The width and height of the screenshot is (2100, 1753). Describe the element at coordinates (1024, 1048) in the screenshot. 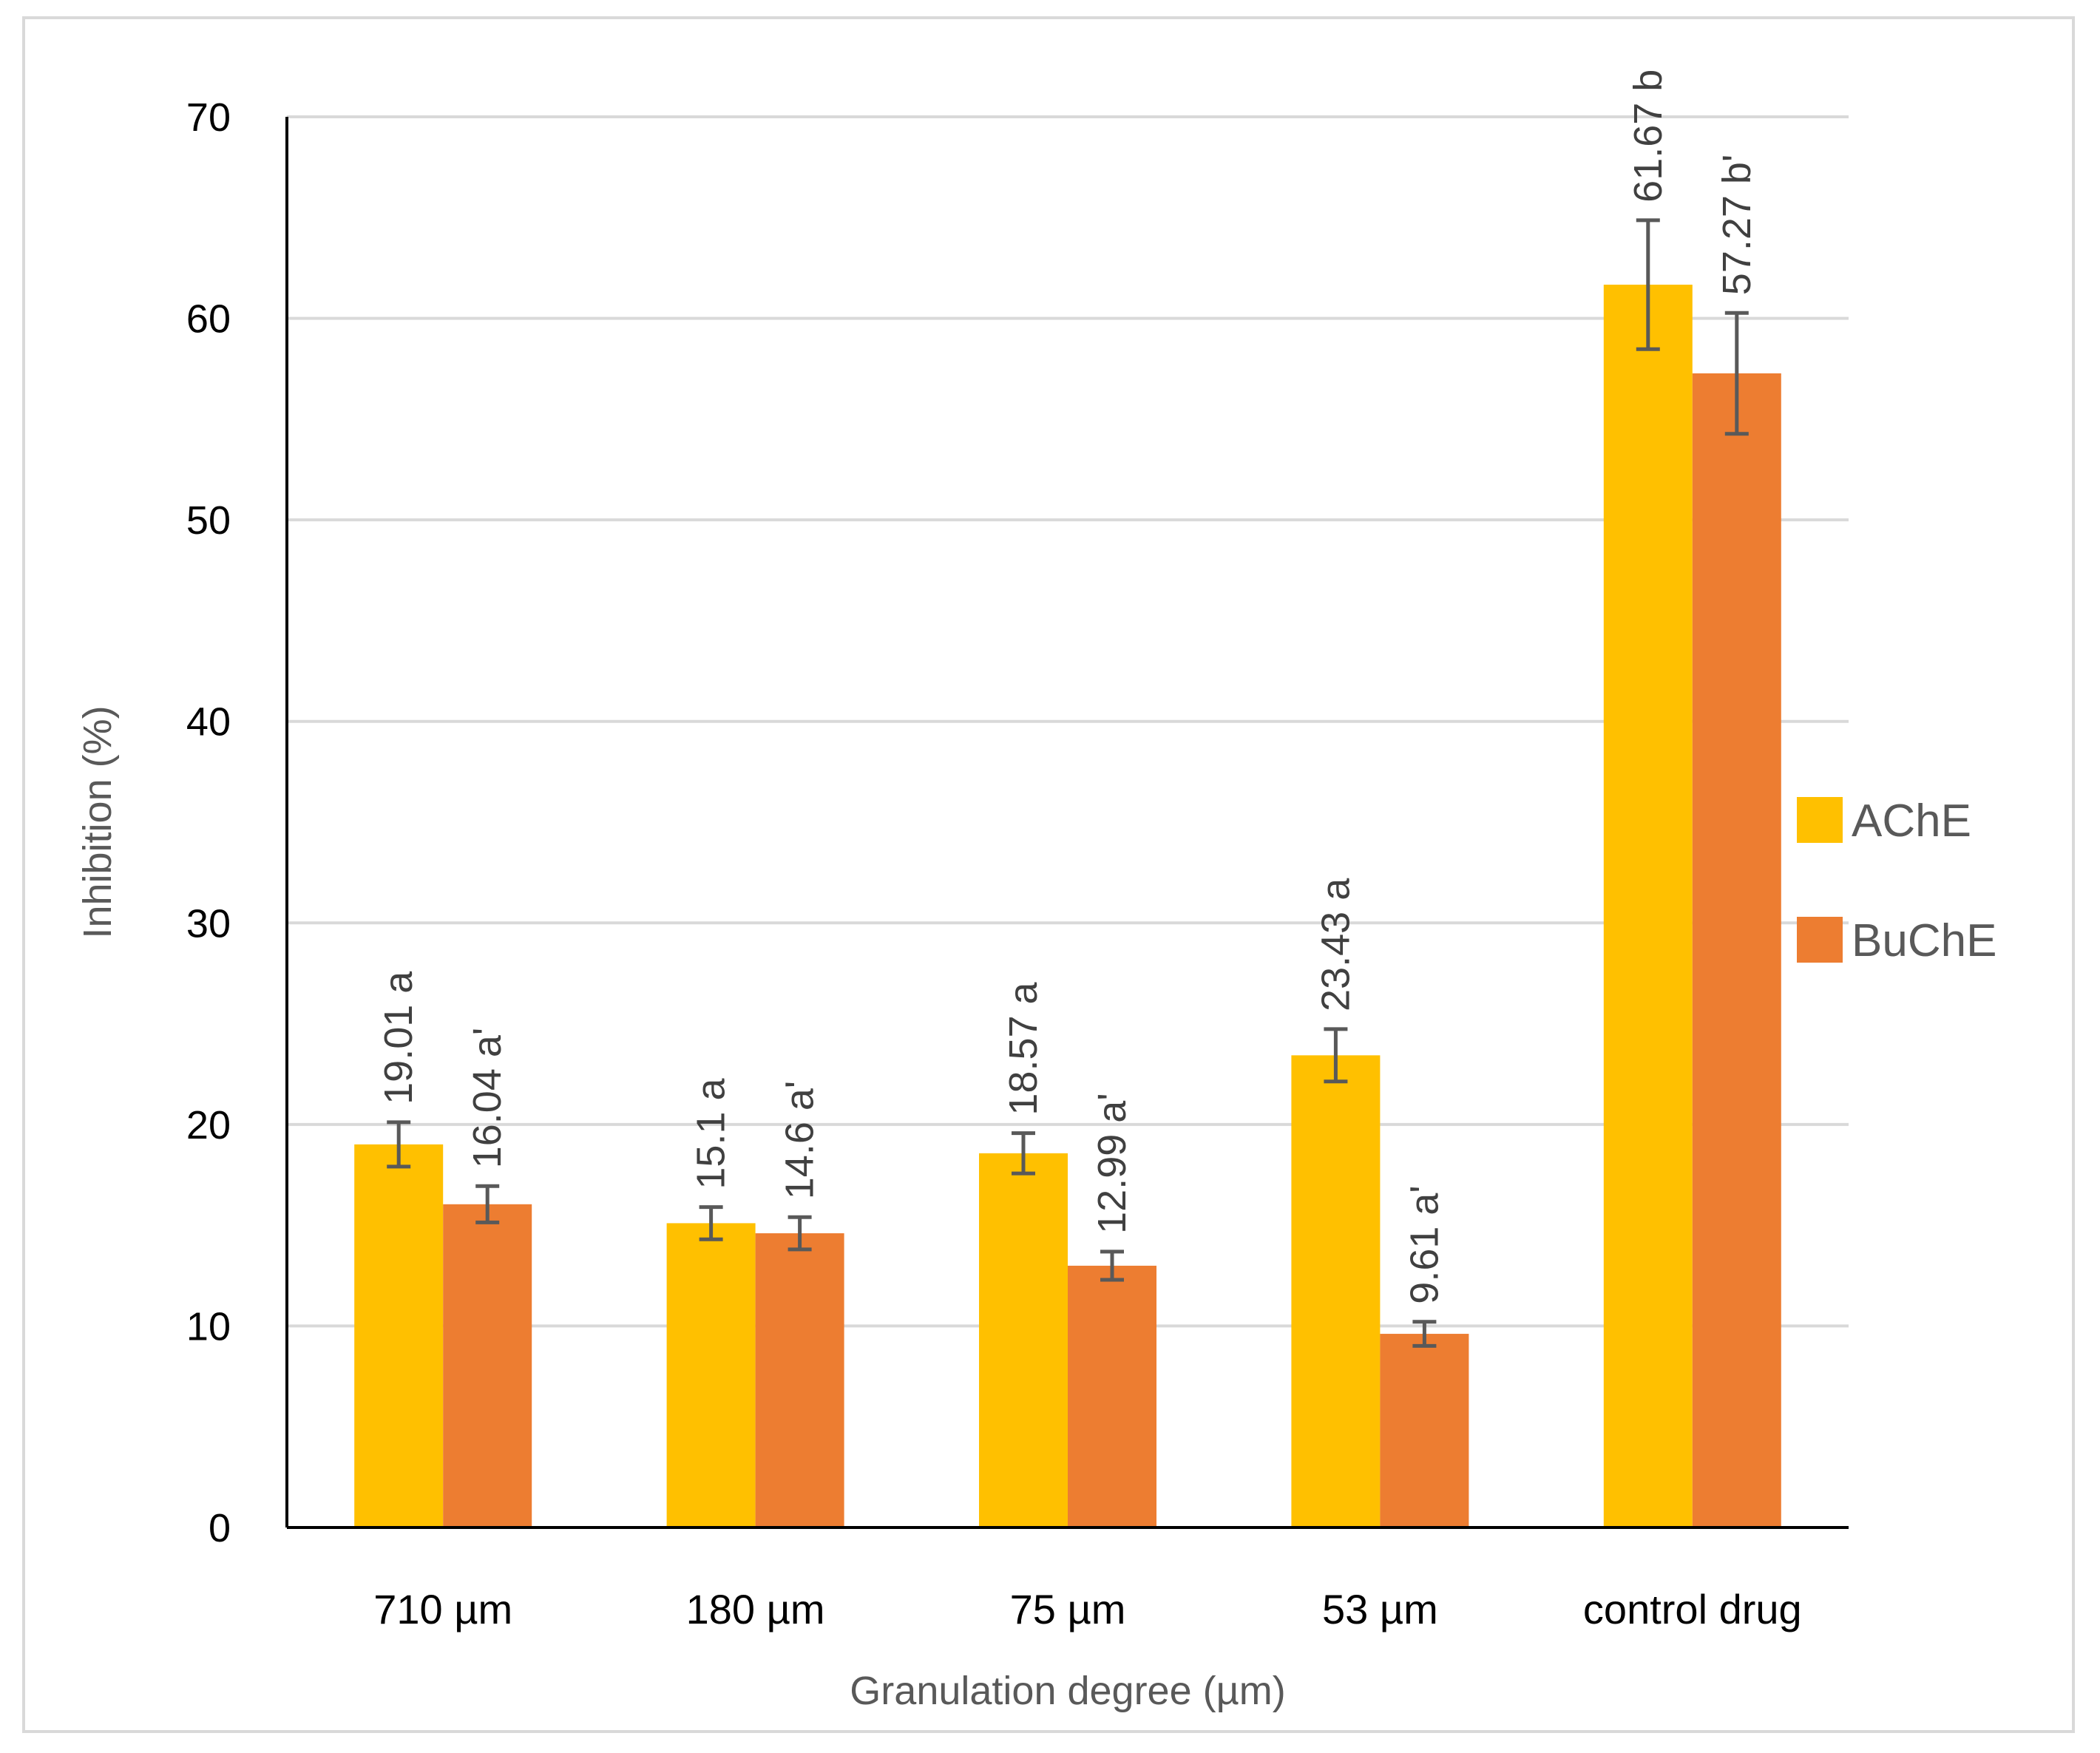

I see `data-label: 18.57 a` at that location.